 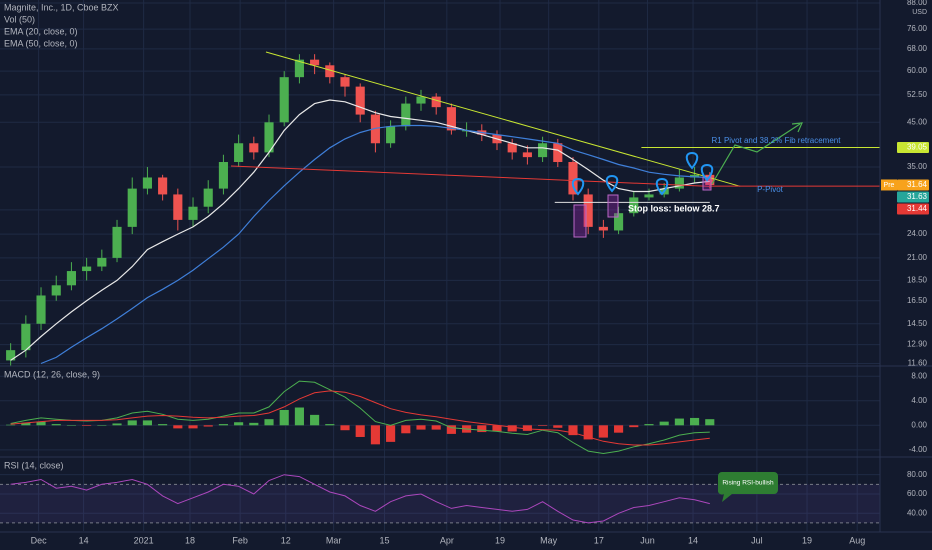 What do you see at coordinates (144, 540) in the screenshot?
I see `x-tick-label: 2021` at bounding box center [144, 540].